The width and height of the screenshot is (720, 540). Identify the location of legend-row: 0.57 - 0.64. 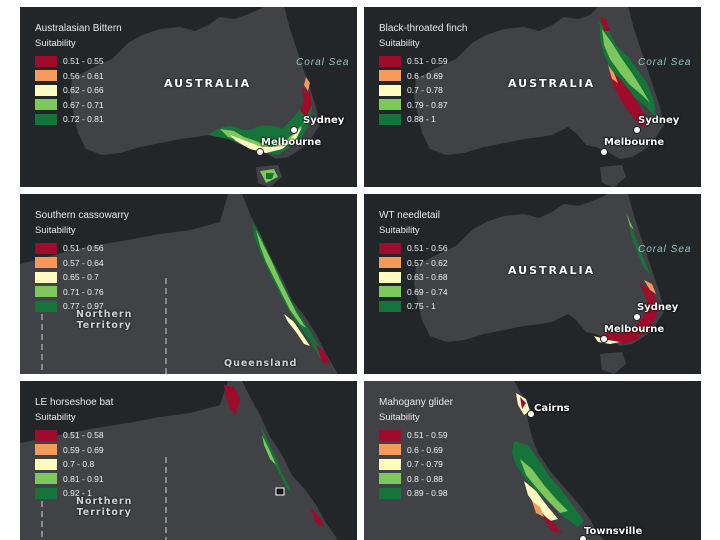
(82, 263).